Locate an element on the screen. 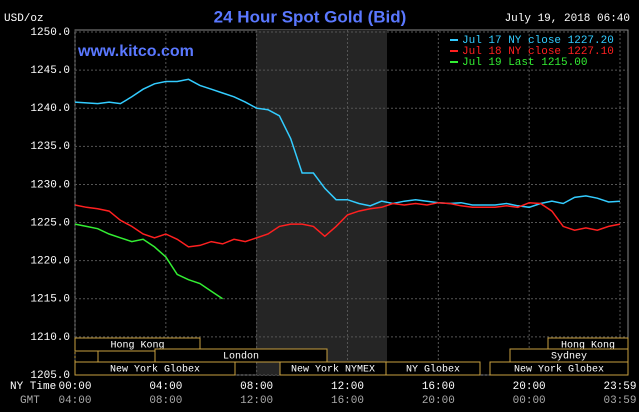  y-tick-label: 1240.0 is located at coordinates (50, 109).